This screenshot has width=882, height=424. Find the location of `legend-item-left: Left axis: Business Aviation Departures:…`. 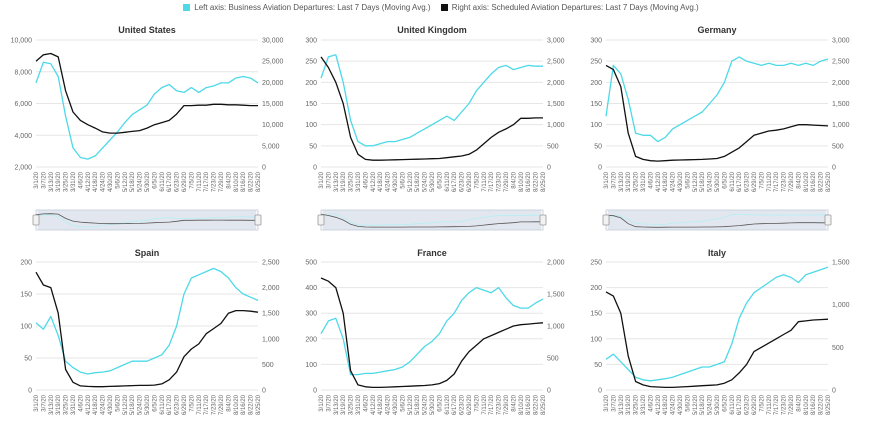

legend-item-left: Left axis: Business Aviation Departures:… is located at coordinates (307, 7).